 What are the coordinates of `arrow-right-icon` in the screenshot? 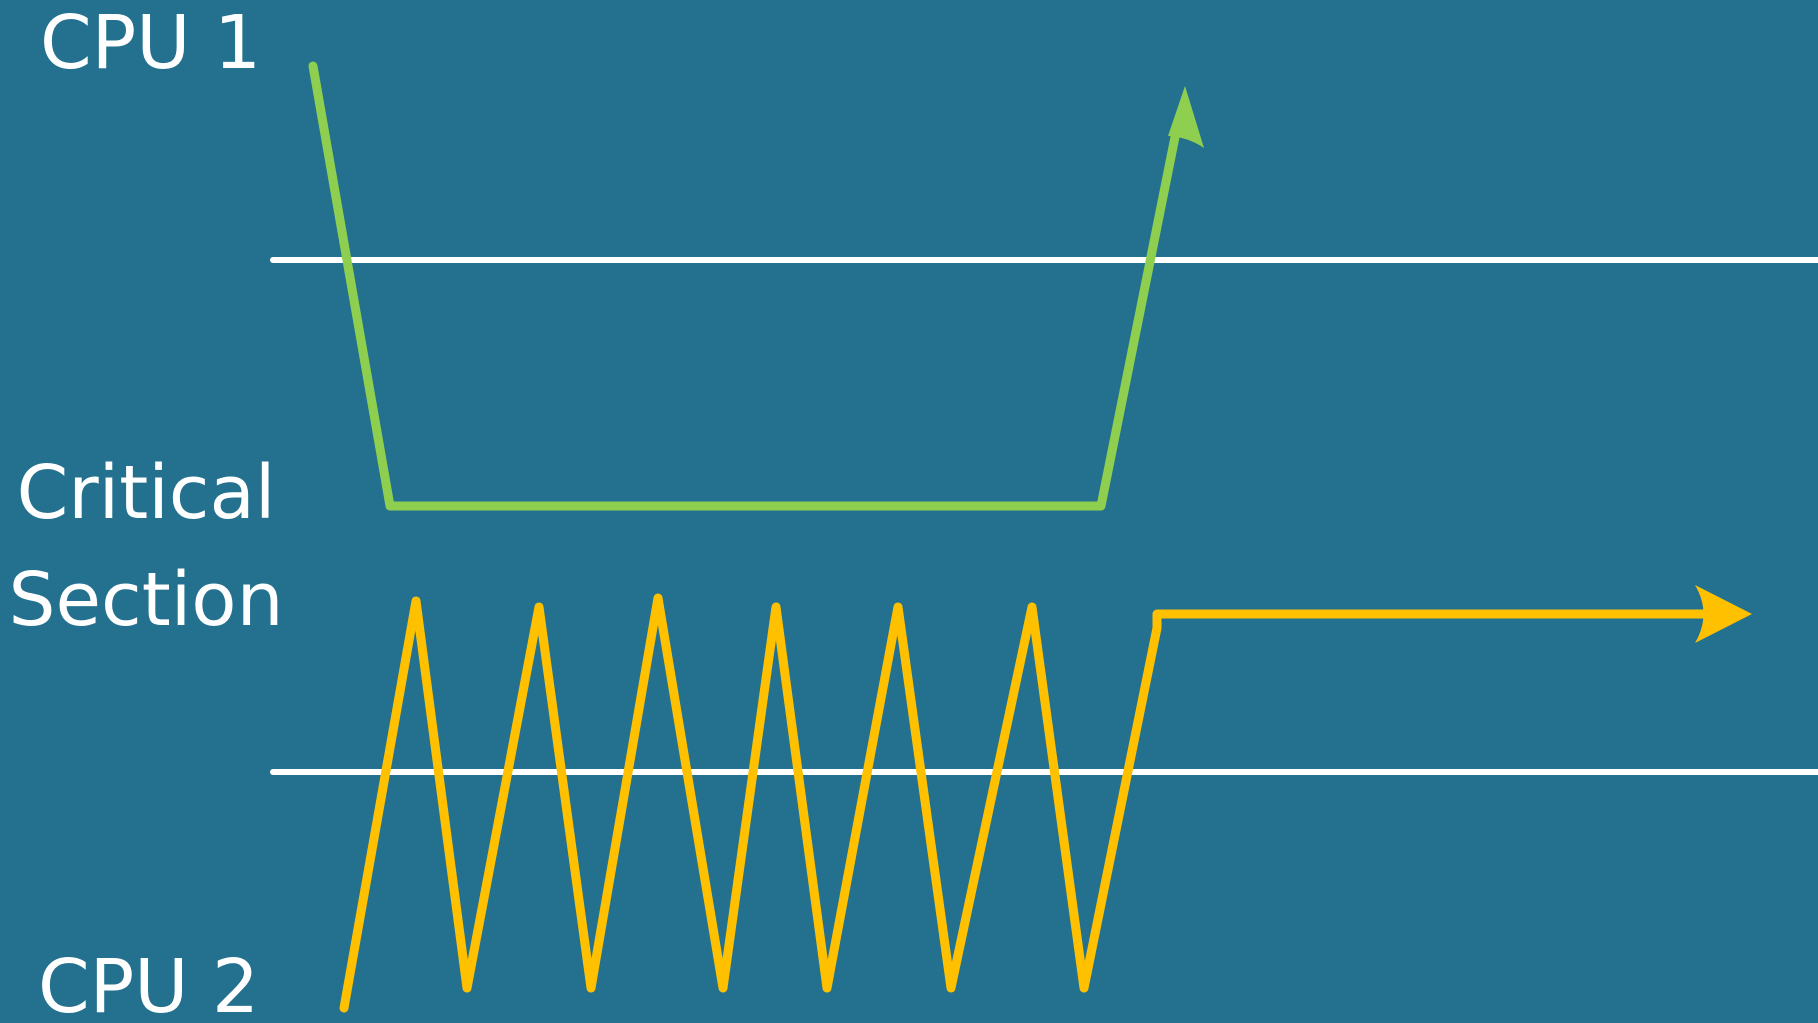 It's located at (1723, 614).